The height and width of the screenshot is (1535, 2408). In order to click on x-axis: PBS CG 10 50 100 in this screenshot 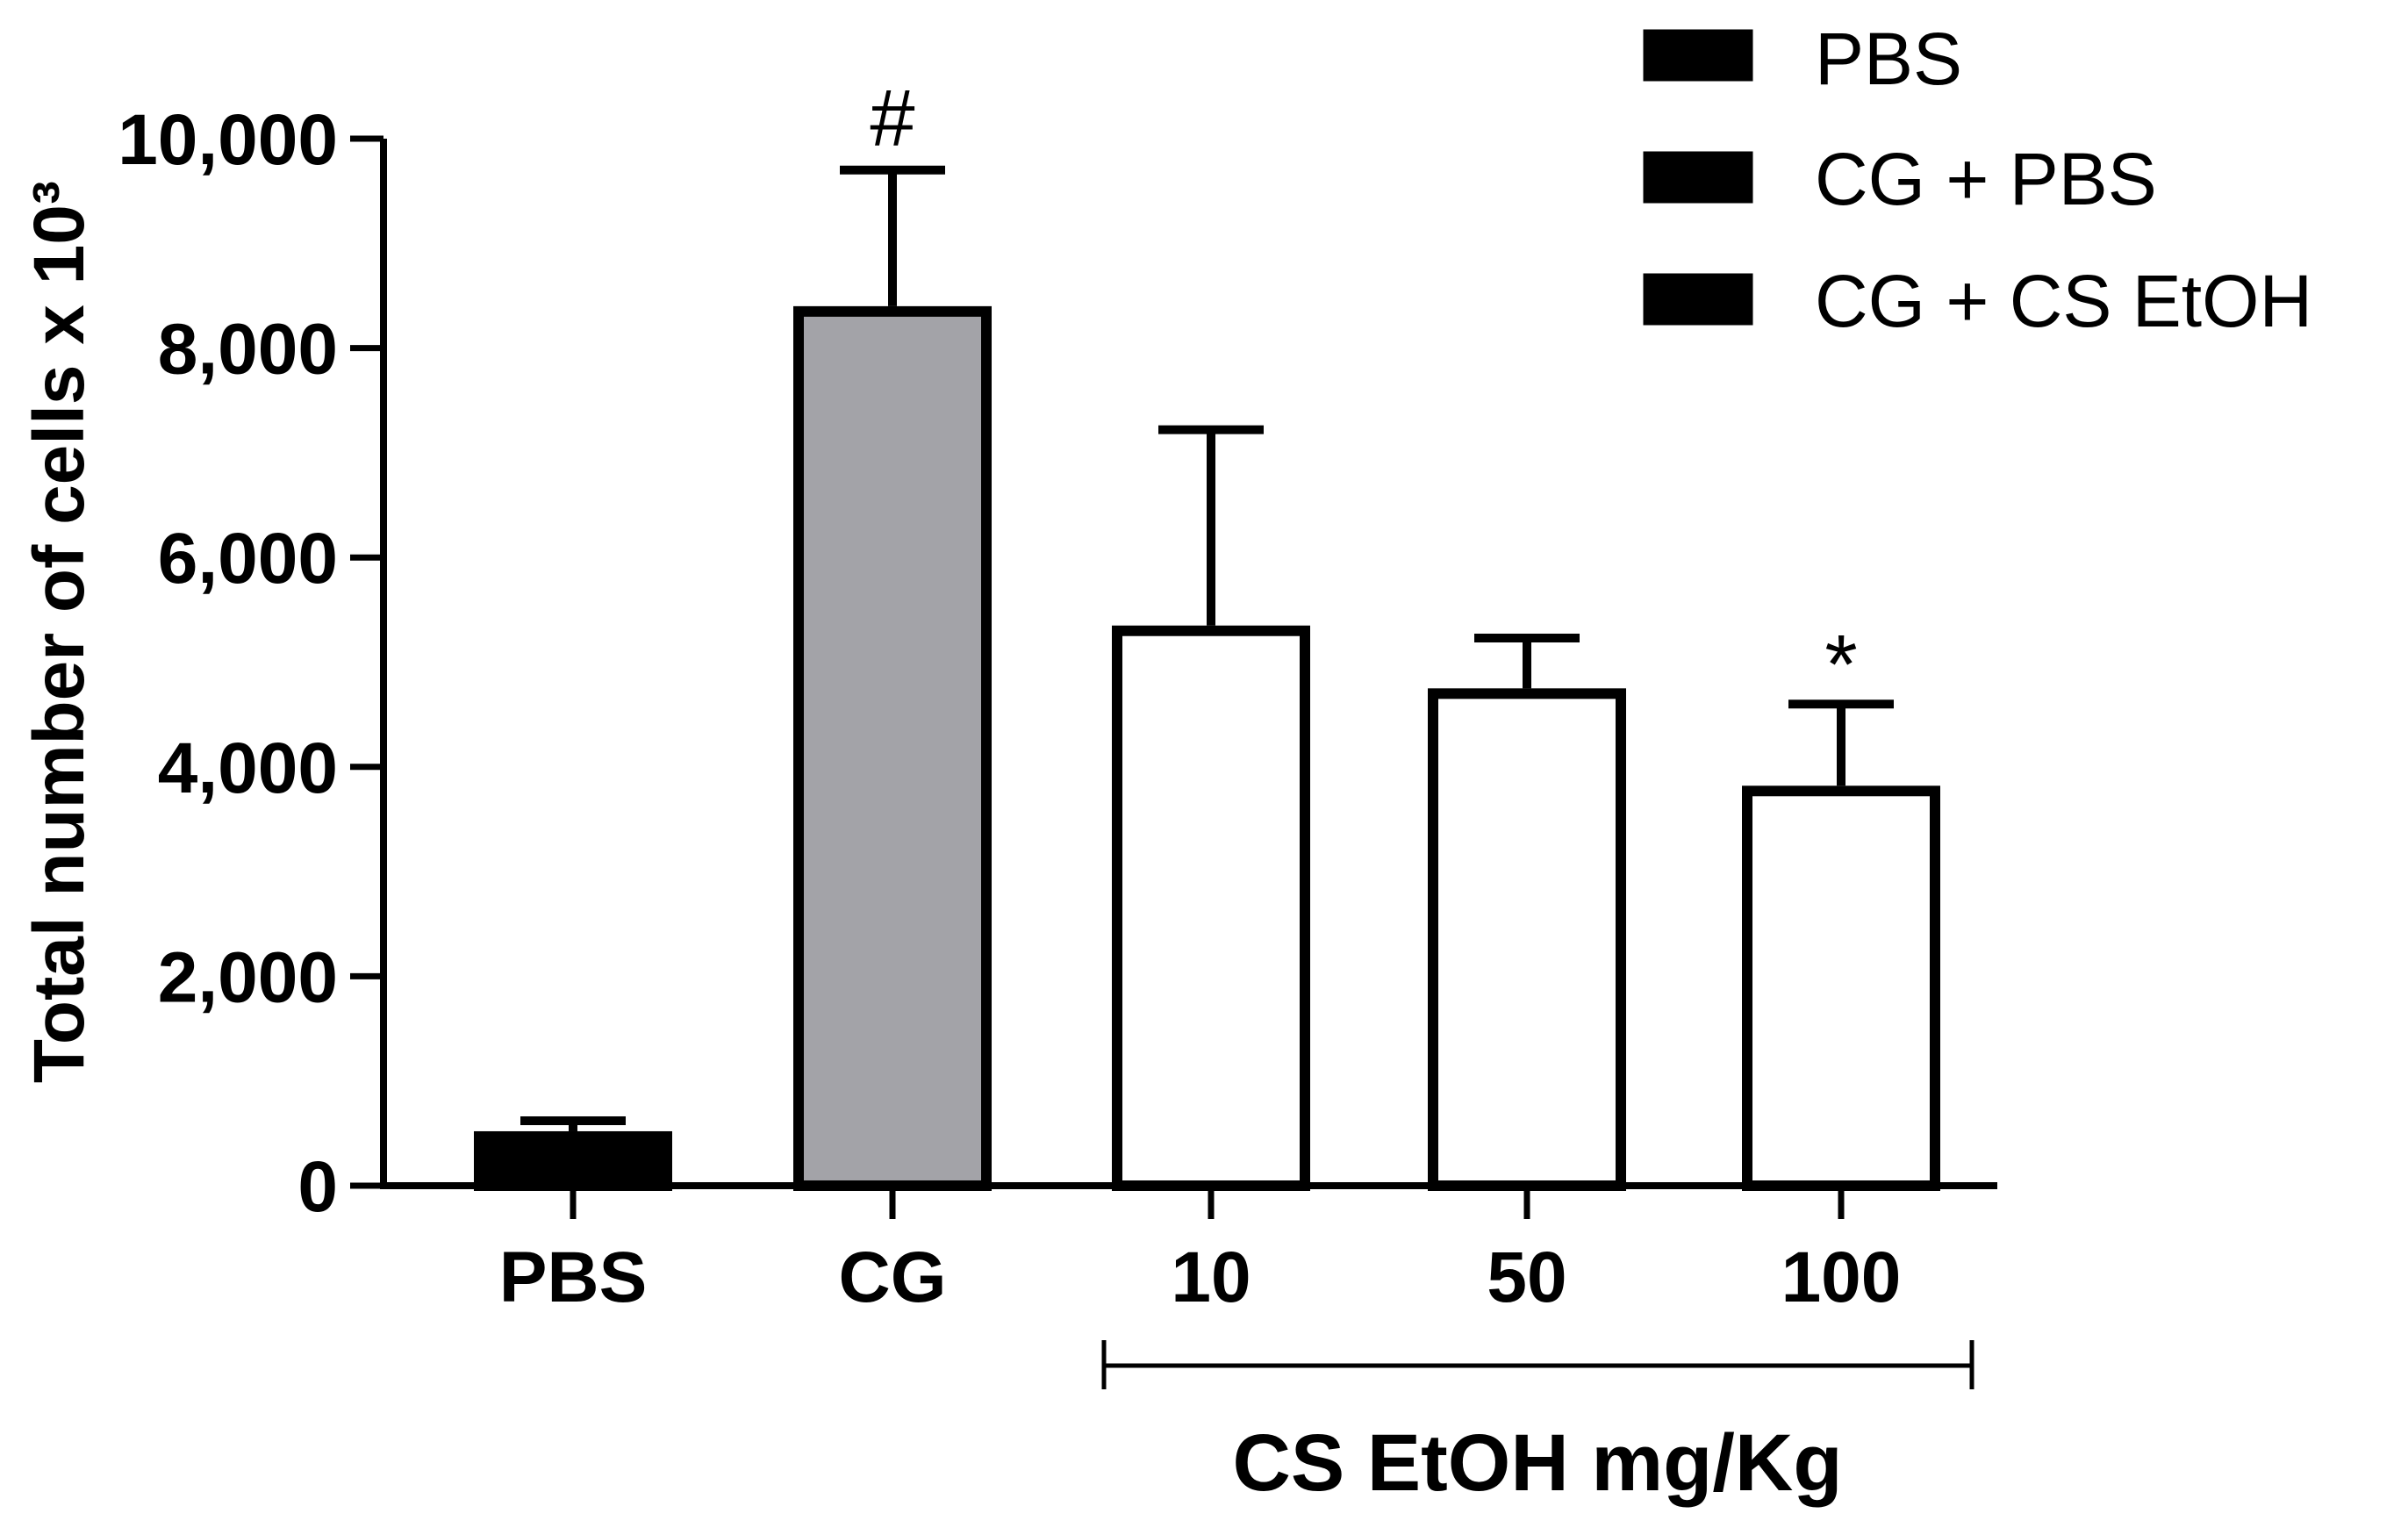, I will do `click(1188, 1249)`.